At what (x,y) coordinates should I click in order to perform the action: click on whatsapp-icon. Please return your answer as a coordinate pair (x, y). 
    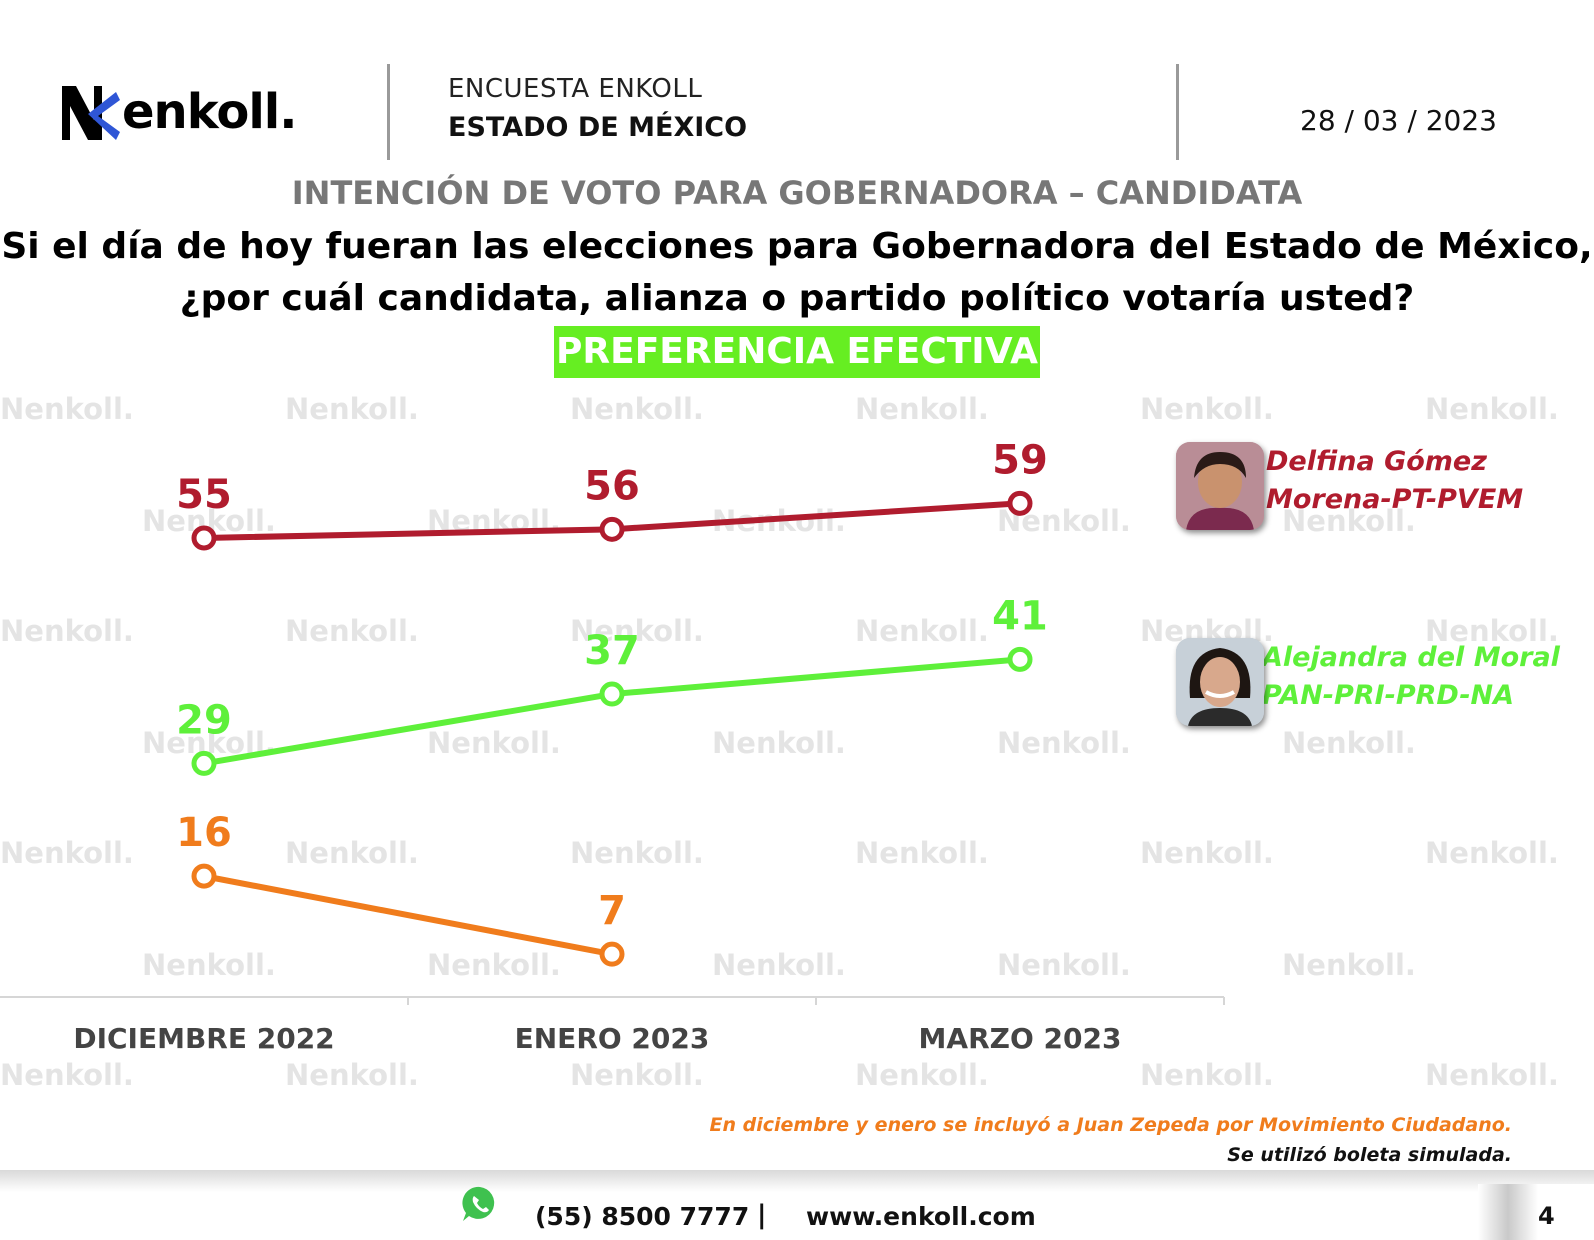
    Looking at the image, I should click on (480, 1204).